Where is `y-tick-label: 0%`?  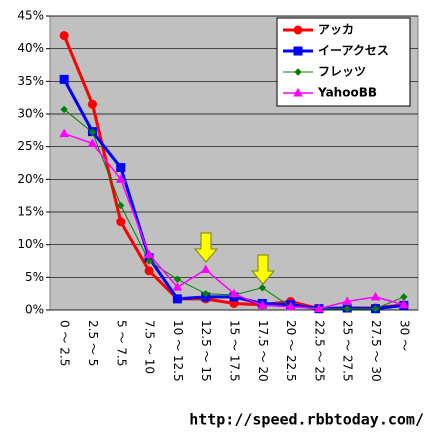 y-tick-label: 0% is located at coordinates (34, 310).